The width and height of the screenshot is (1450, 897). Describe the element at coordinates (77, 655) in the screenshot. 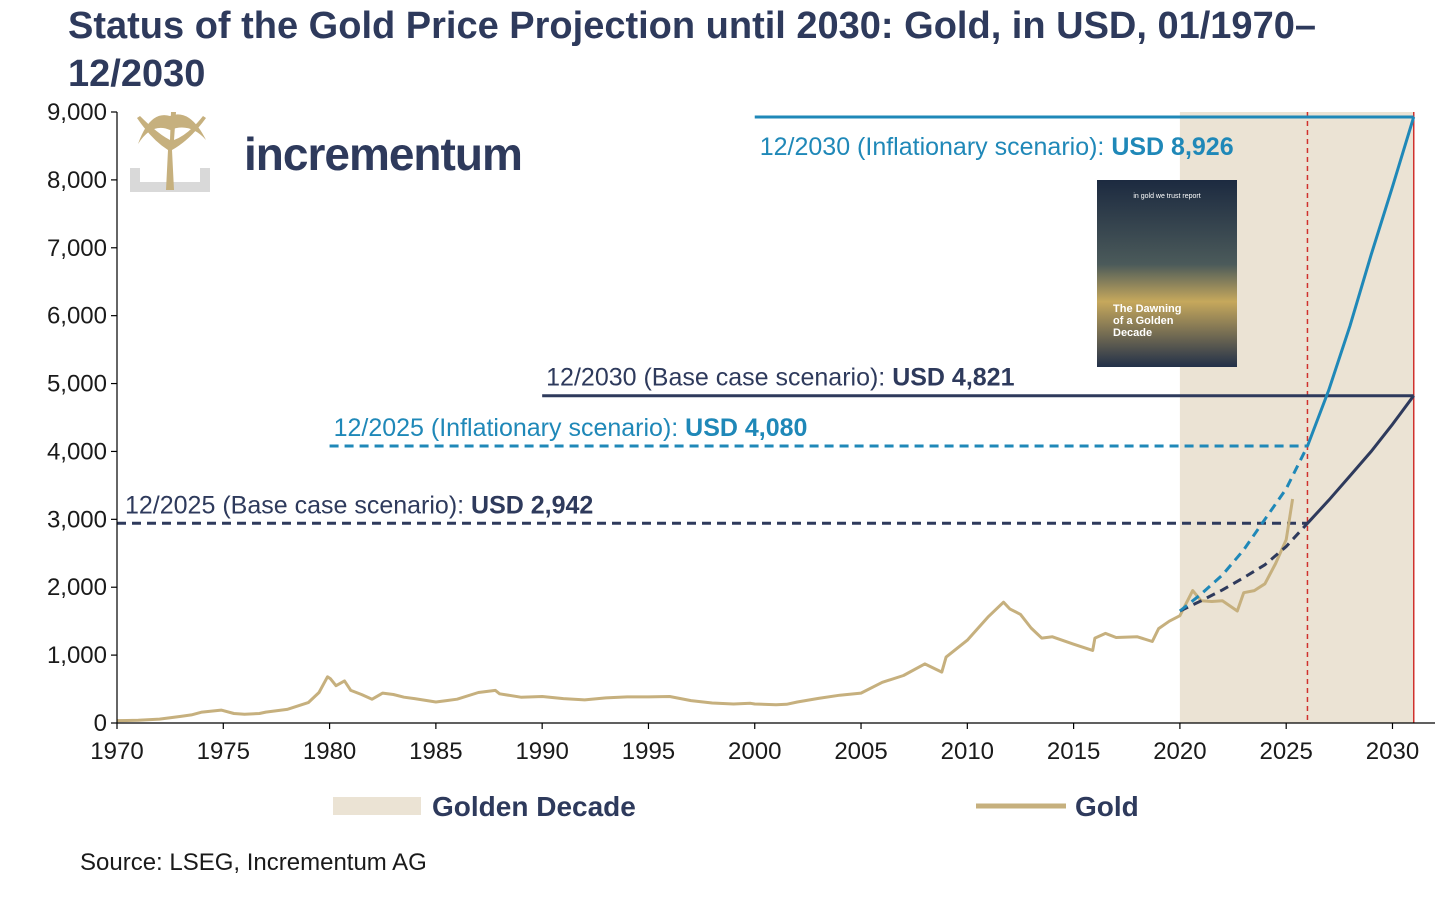

I see `y-tick-label: 1,000` at that location.